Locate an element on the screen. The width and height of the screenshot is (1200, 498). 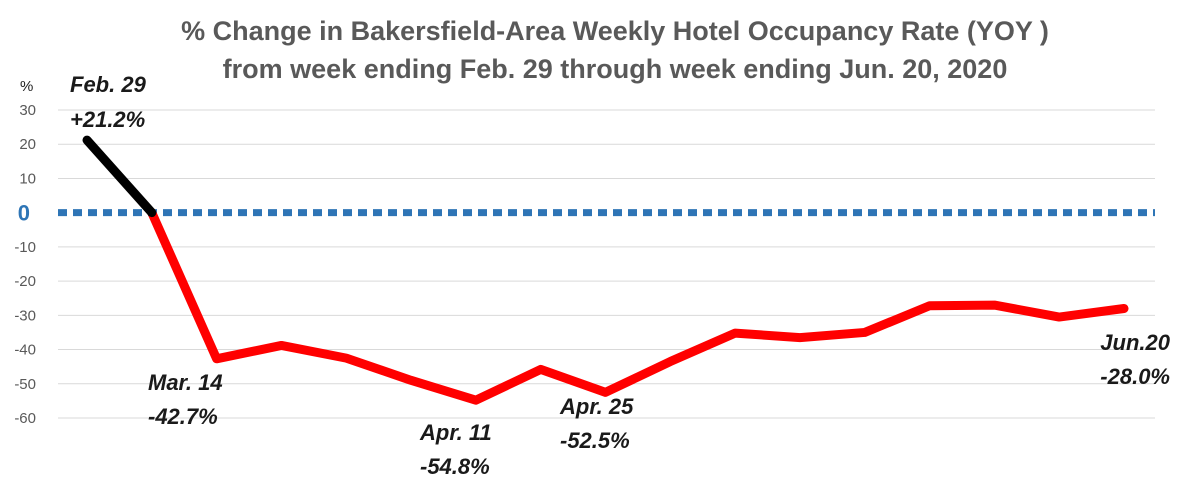
annotation-date: Apr. 11 is located at coordinates (455, 432).